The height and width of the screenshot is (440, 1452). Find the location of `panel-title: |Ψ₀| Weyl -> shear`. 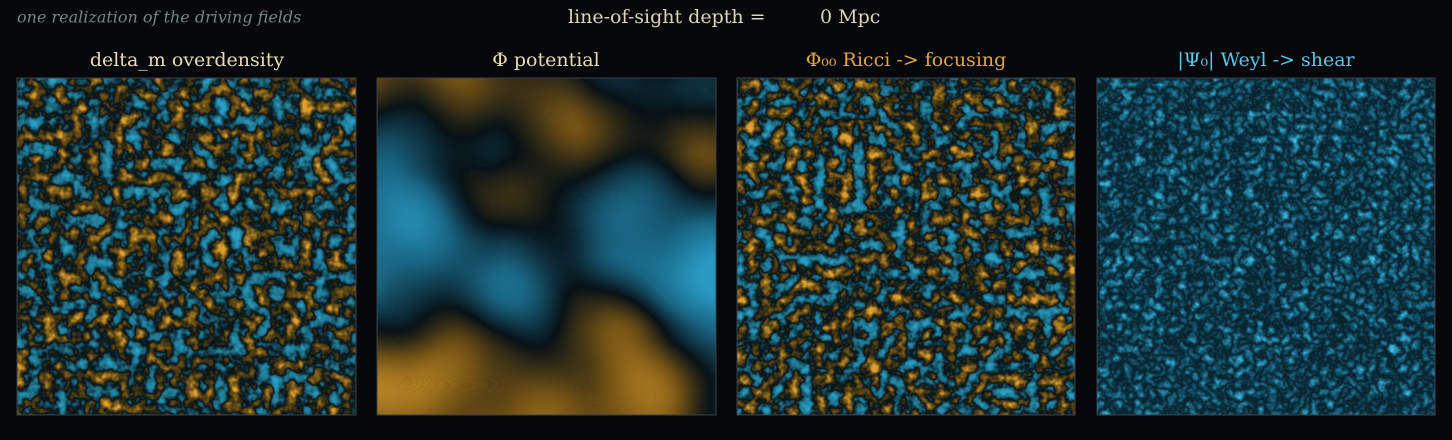

panel-title: |Ψ₀| Weyl -> shear is located at coordinates (1266, 60).